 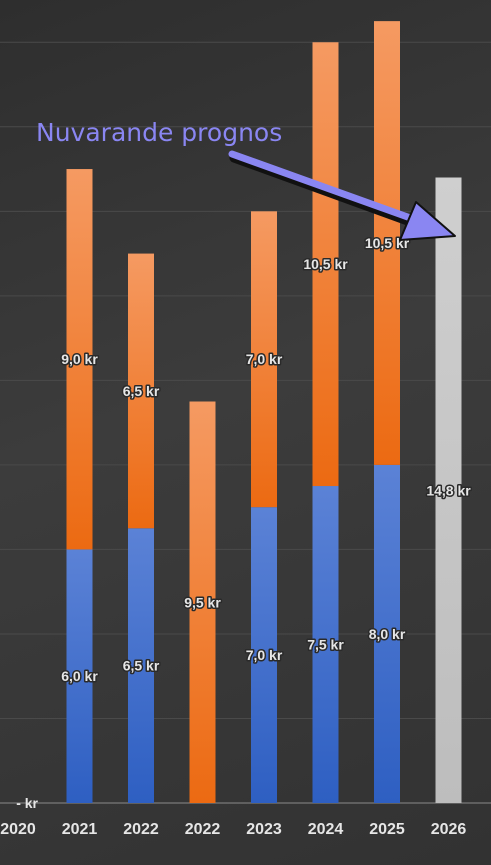 I want to click on x-tick-label: 2021, so click(x=80, y=829).